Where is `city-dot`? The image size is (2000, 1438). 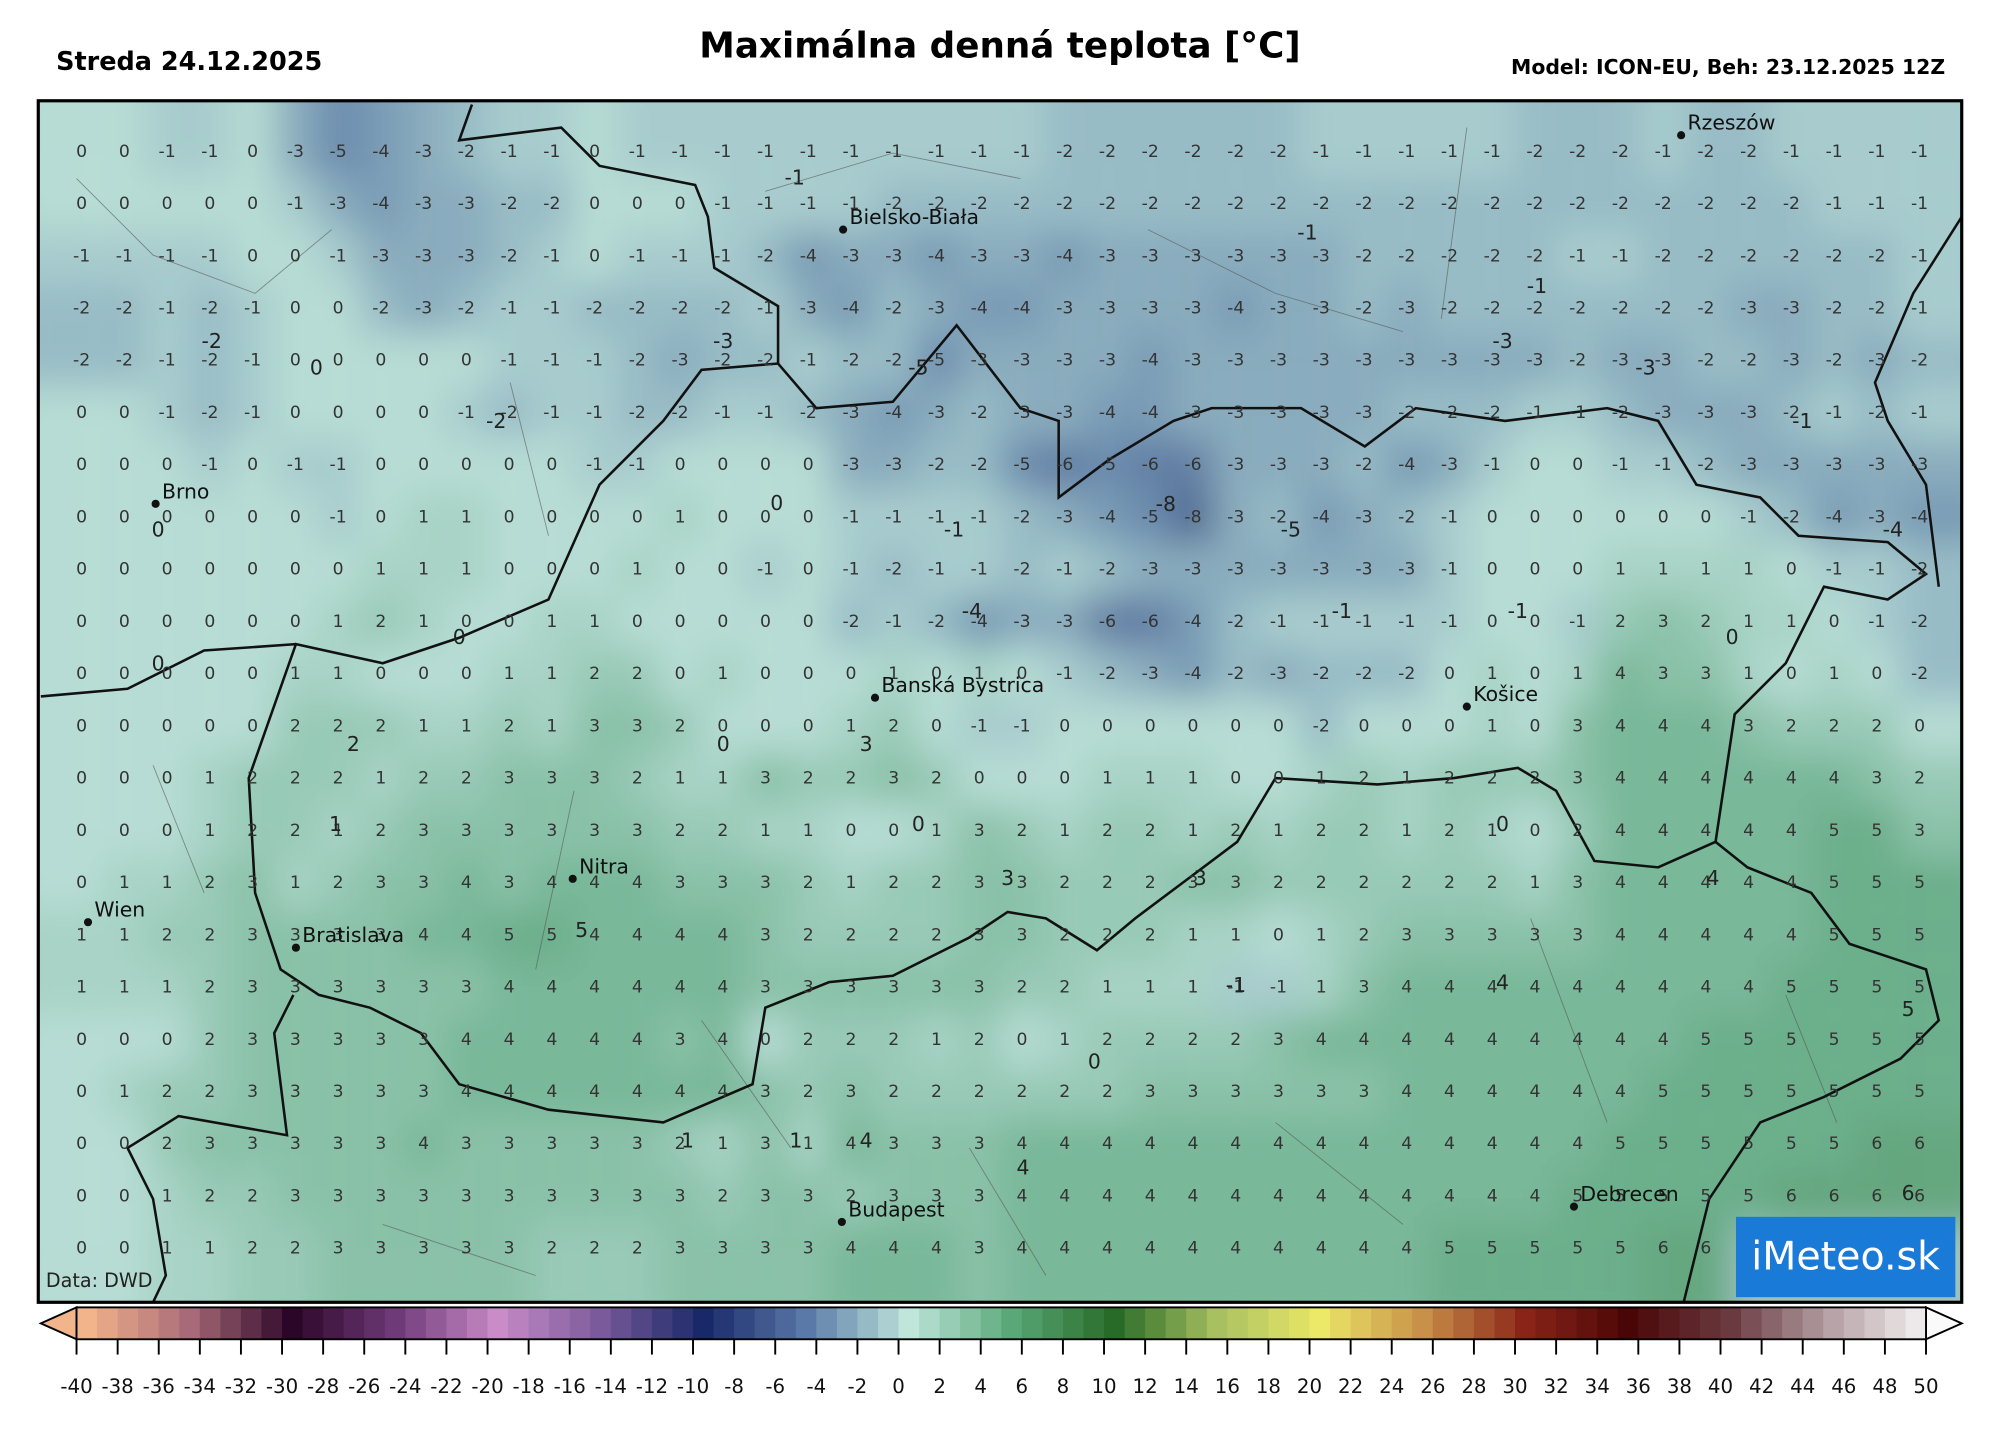
city-dot is located at coordinates (1466, 706).